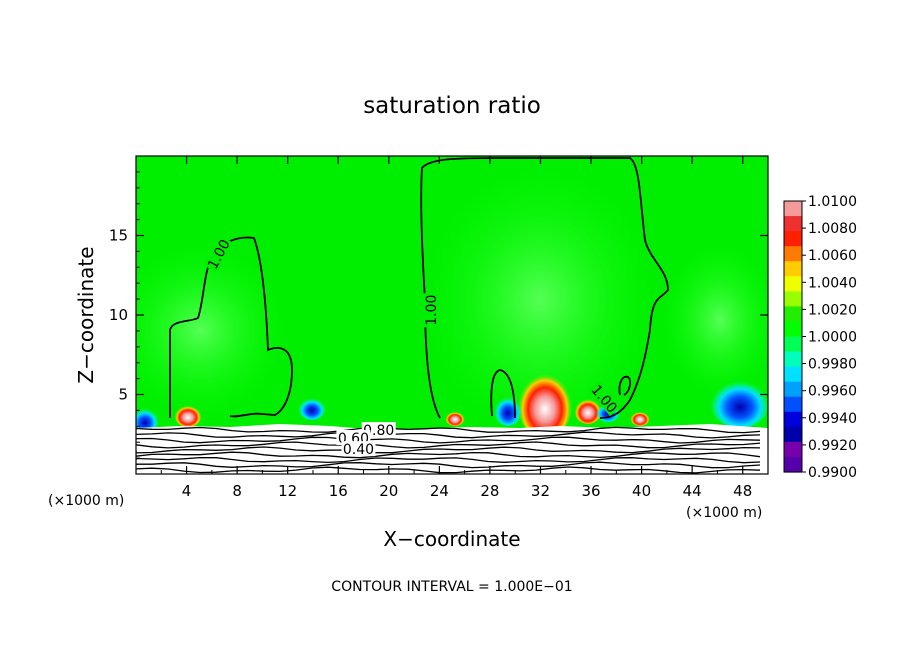 The height and width of the screenshot is (654, 904). Describe the element at coordinates (832, 283) in the screenshot. I see `colorbar-label-3: 1.0040` at that location.